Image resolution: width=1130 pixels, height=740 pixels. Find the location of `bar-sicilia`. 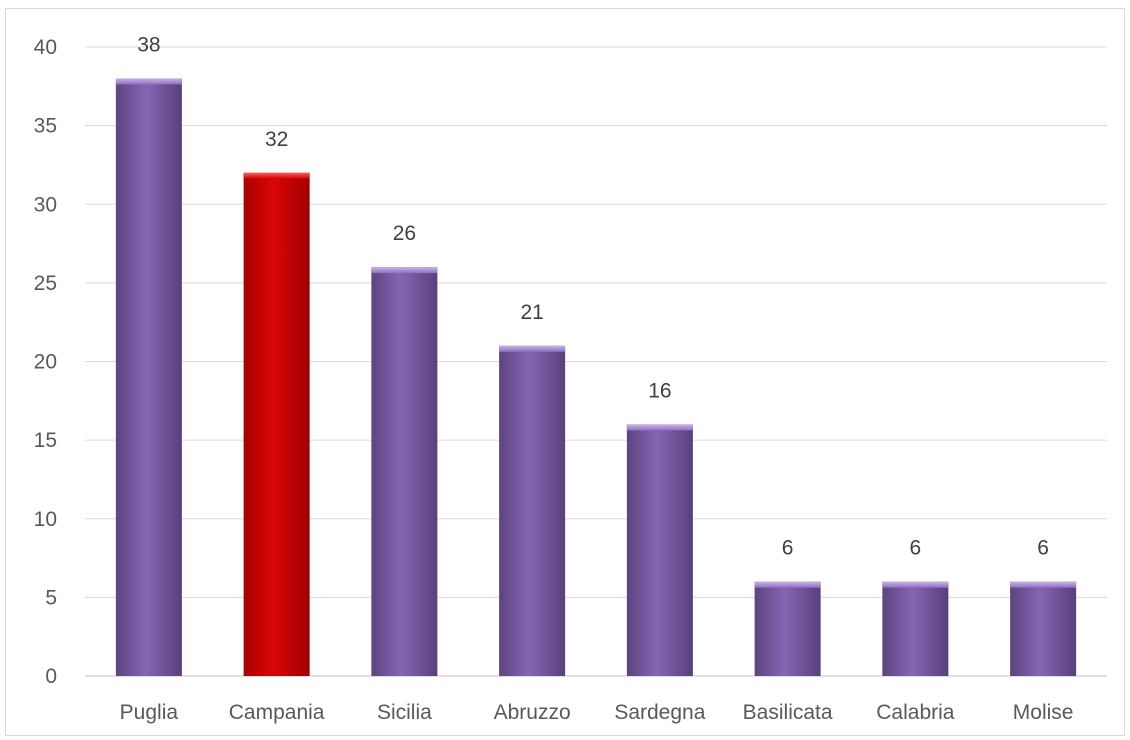

bar-sicilia is located at coordinates (404, 471).